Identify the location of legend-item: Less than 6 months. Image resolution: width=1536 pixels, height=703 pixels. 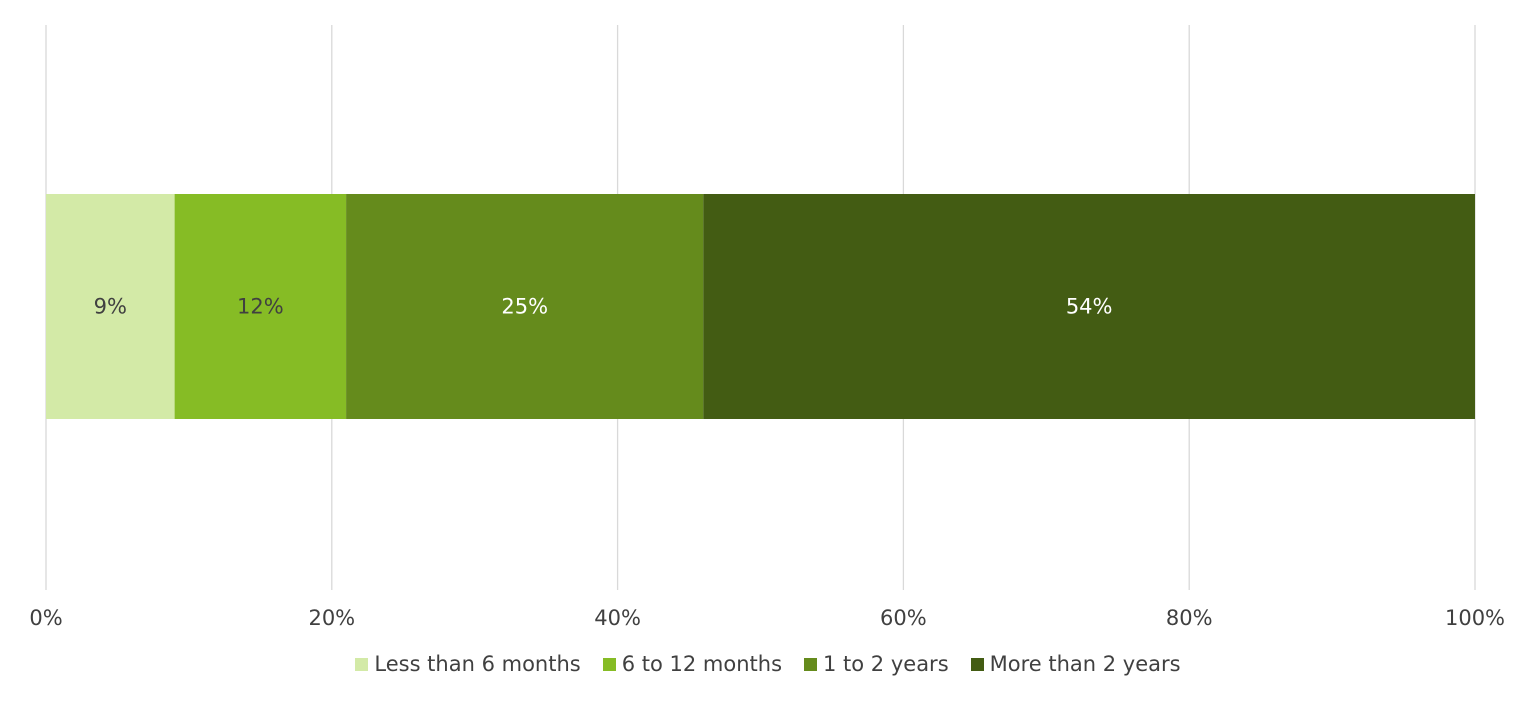
(468, 664).